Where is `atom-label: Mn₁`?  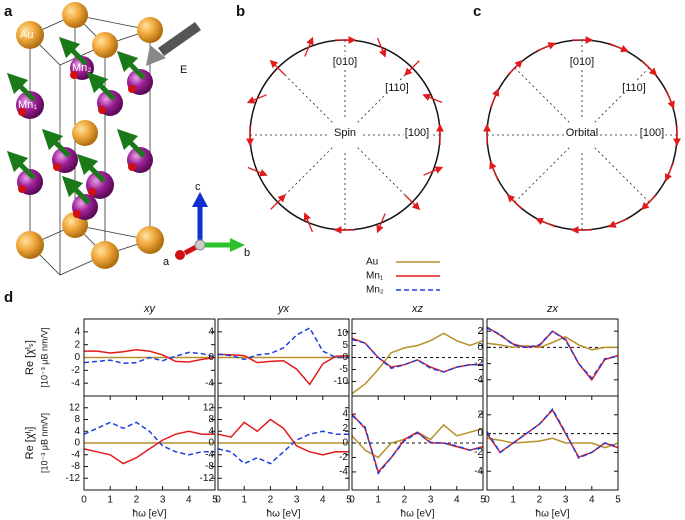
atom-label: Mn₁ is located at coordinates (27, 105).